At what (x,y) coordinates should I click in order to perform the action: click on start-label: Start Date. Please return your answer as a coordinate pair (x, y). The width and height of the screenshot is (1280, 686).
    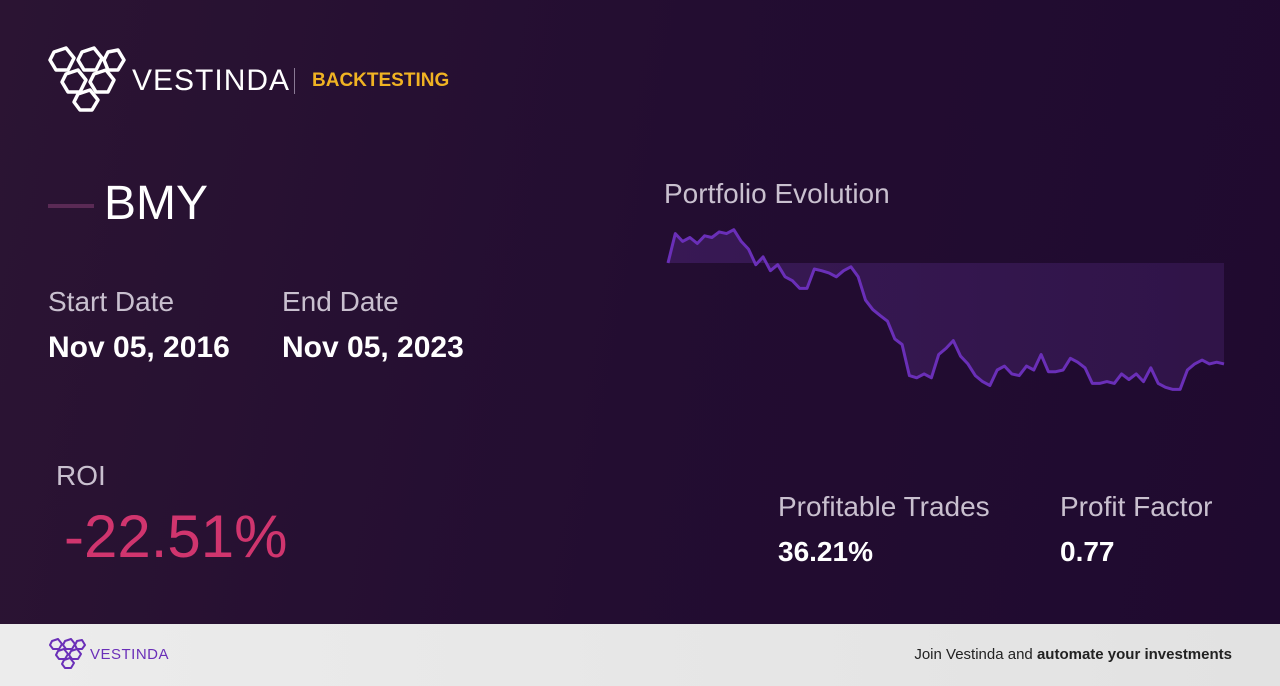
    Looking at the image, I should click on (111, 301).